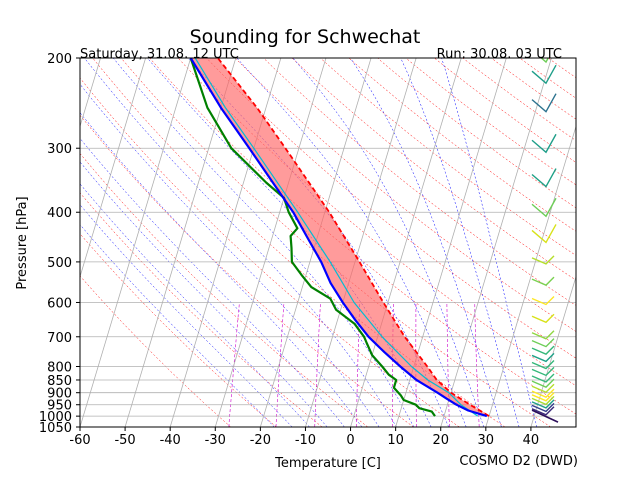 The width and height of the screenshot is (640, 480). Describe the element at coordinates (170, 440) in the screenshot. I see `x-tick-label: -40` at that location.